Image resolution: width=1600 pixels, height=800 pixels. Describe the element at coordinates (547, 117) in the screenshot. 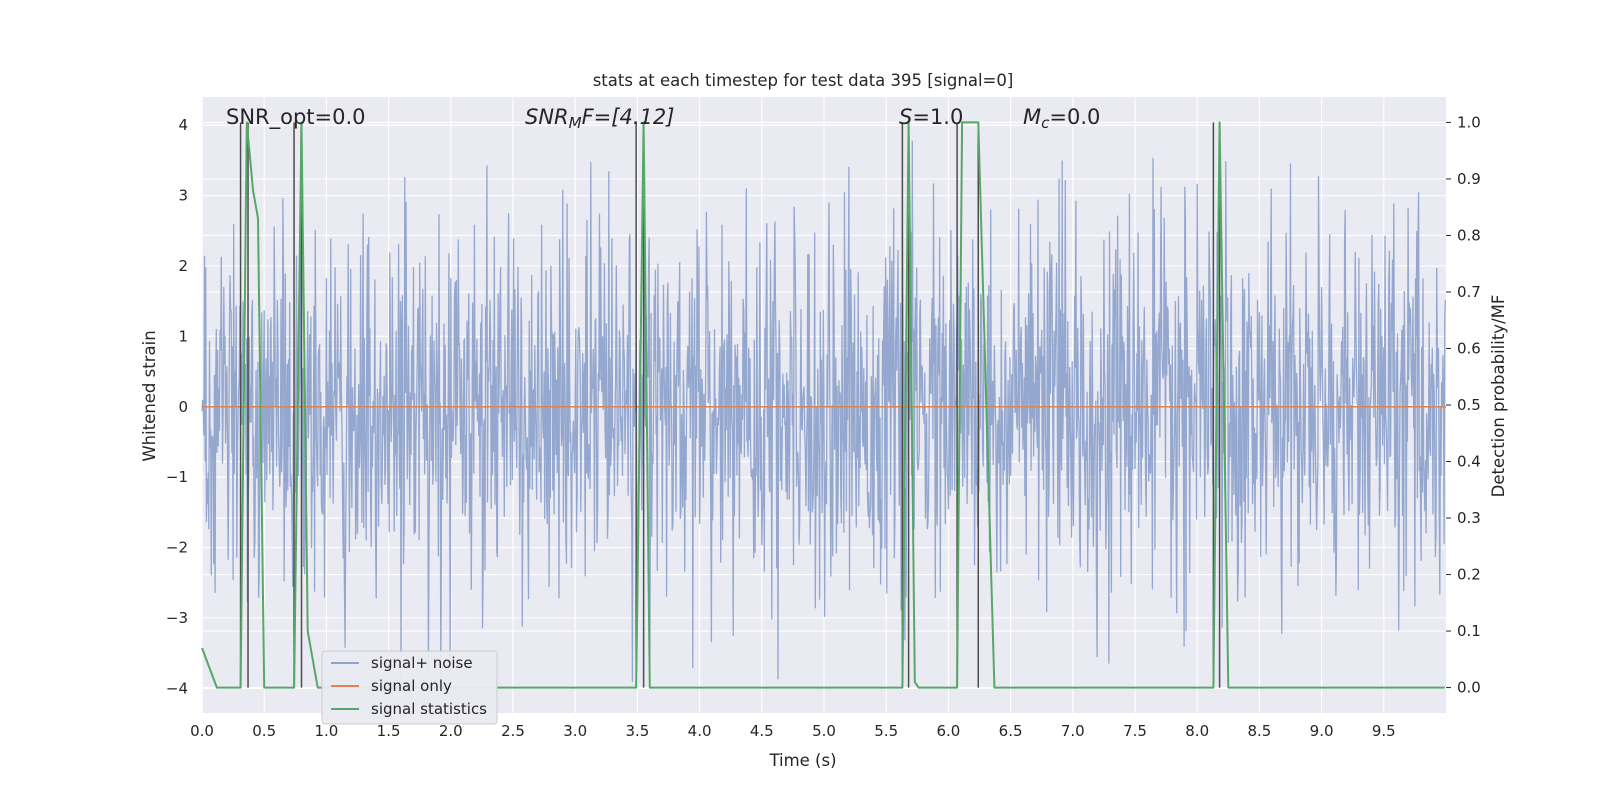

I see `annotation-snr-mf-base: SNR` at that location.